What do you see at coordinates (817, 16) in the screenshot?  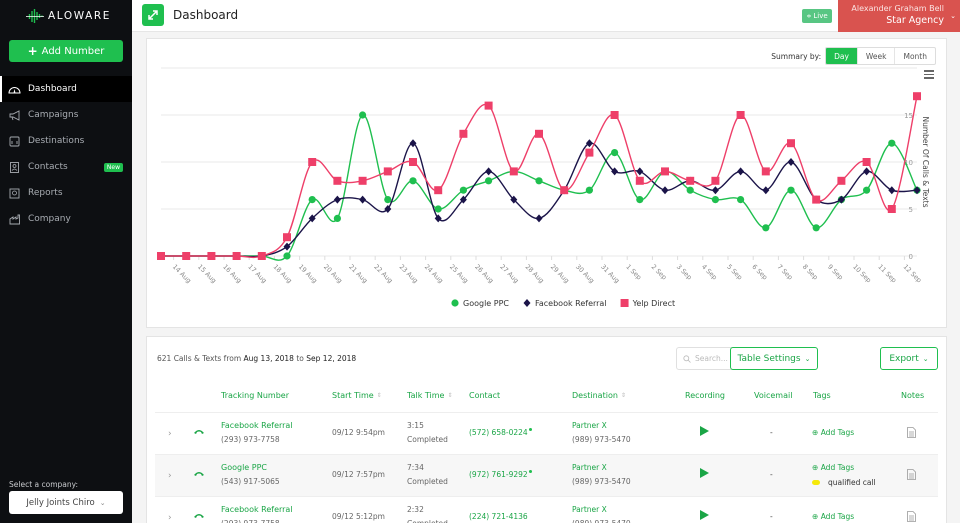 I see `live-badge: ≑ Live` at bounding box center [817, 16].